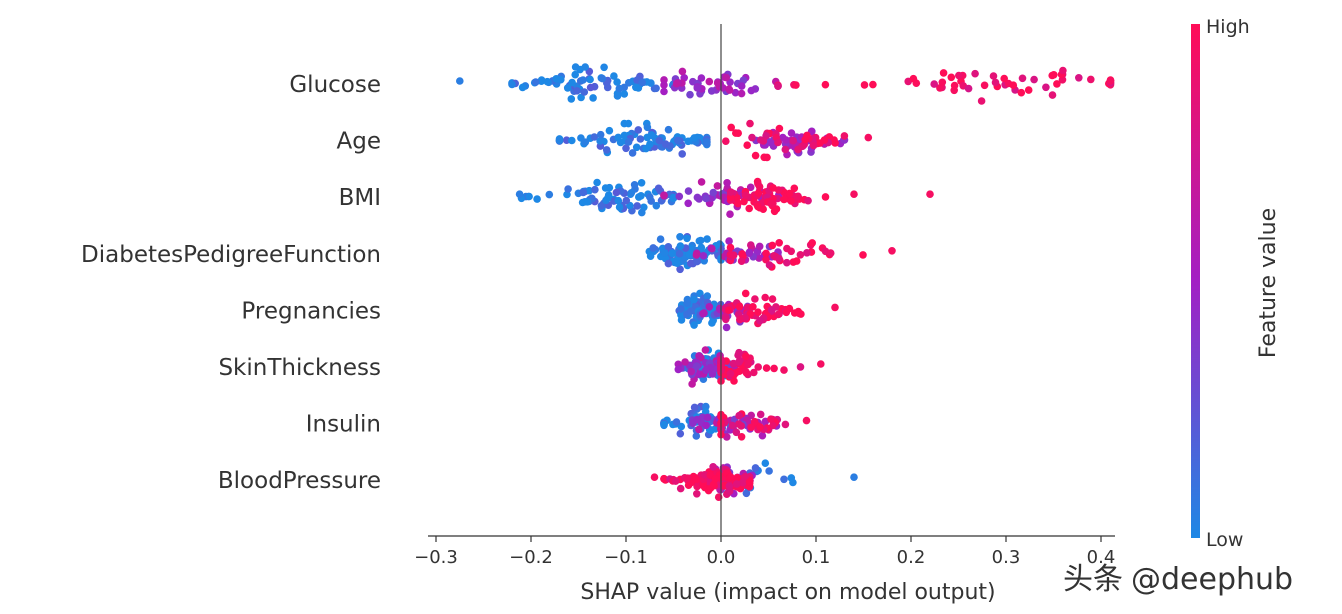 Image resolution: width=1342 pixels, height=614 pixels. Describe the element at coordinates (299, 368) in the screenshot. I see `feature-label-skinthickness: SkinThickness` at that location.